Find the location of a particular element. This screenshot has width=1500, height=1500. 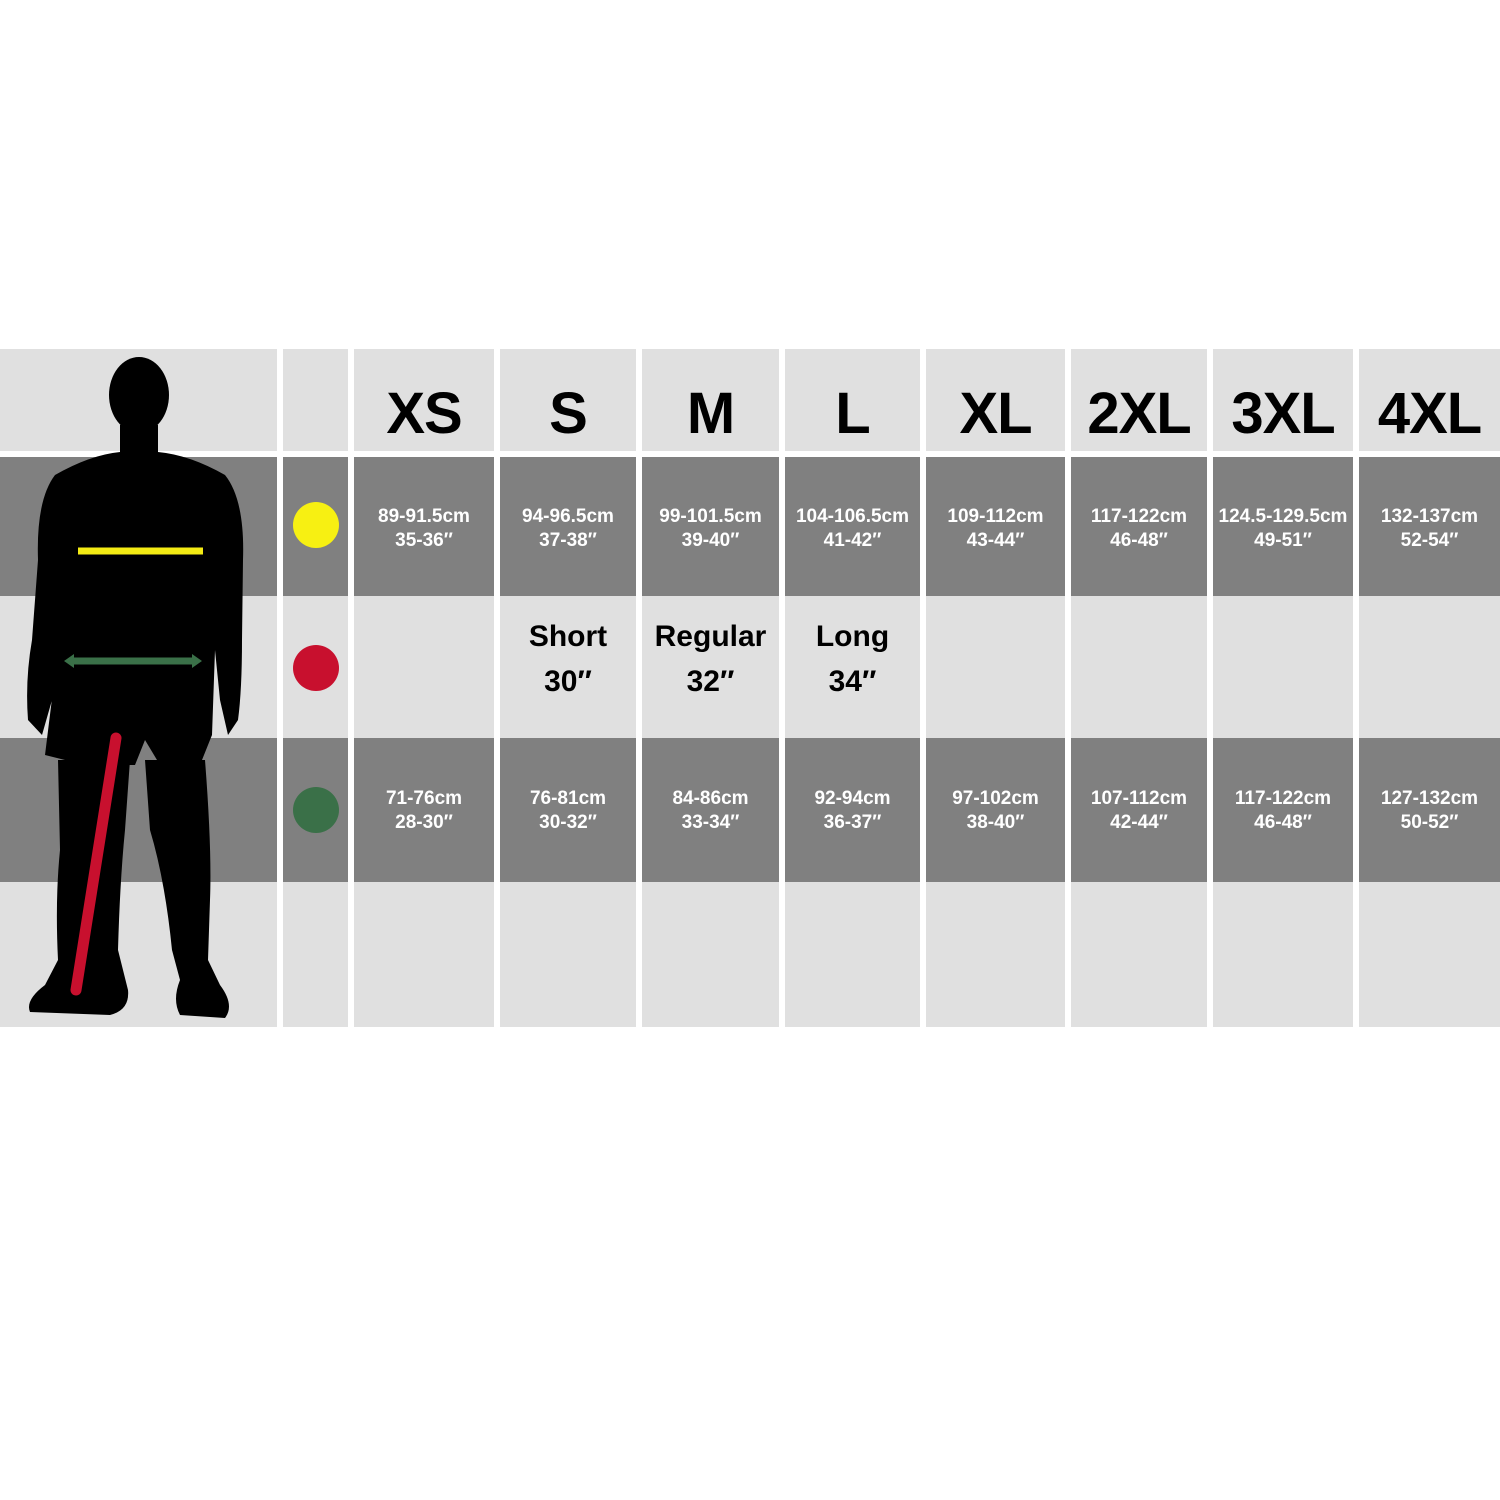

waist-value: 33-34″ is located at coordinates (710, 822).